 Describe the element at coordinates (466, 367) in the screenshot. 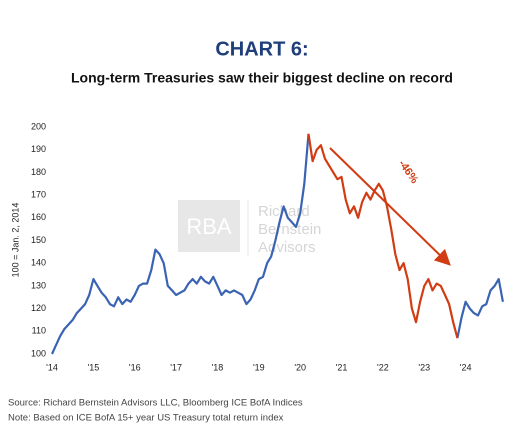

I see `x-tick-label: '24` at that location.